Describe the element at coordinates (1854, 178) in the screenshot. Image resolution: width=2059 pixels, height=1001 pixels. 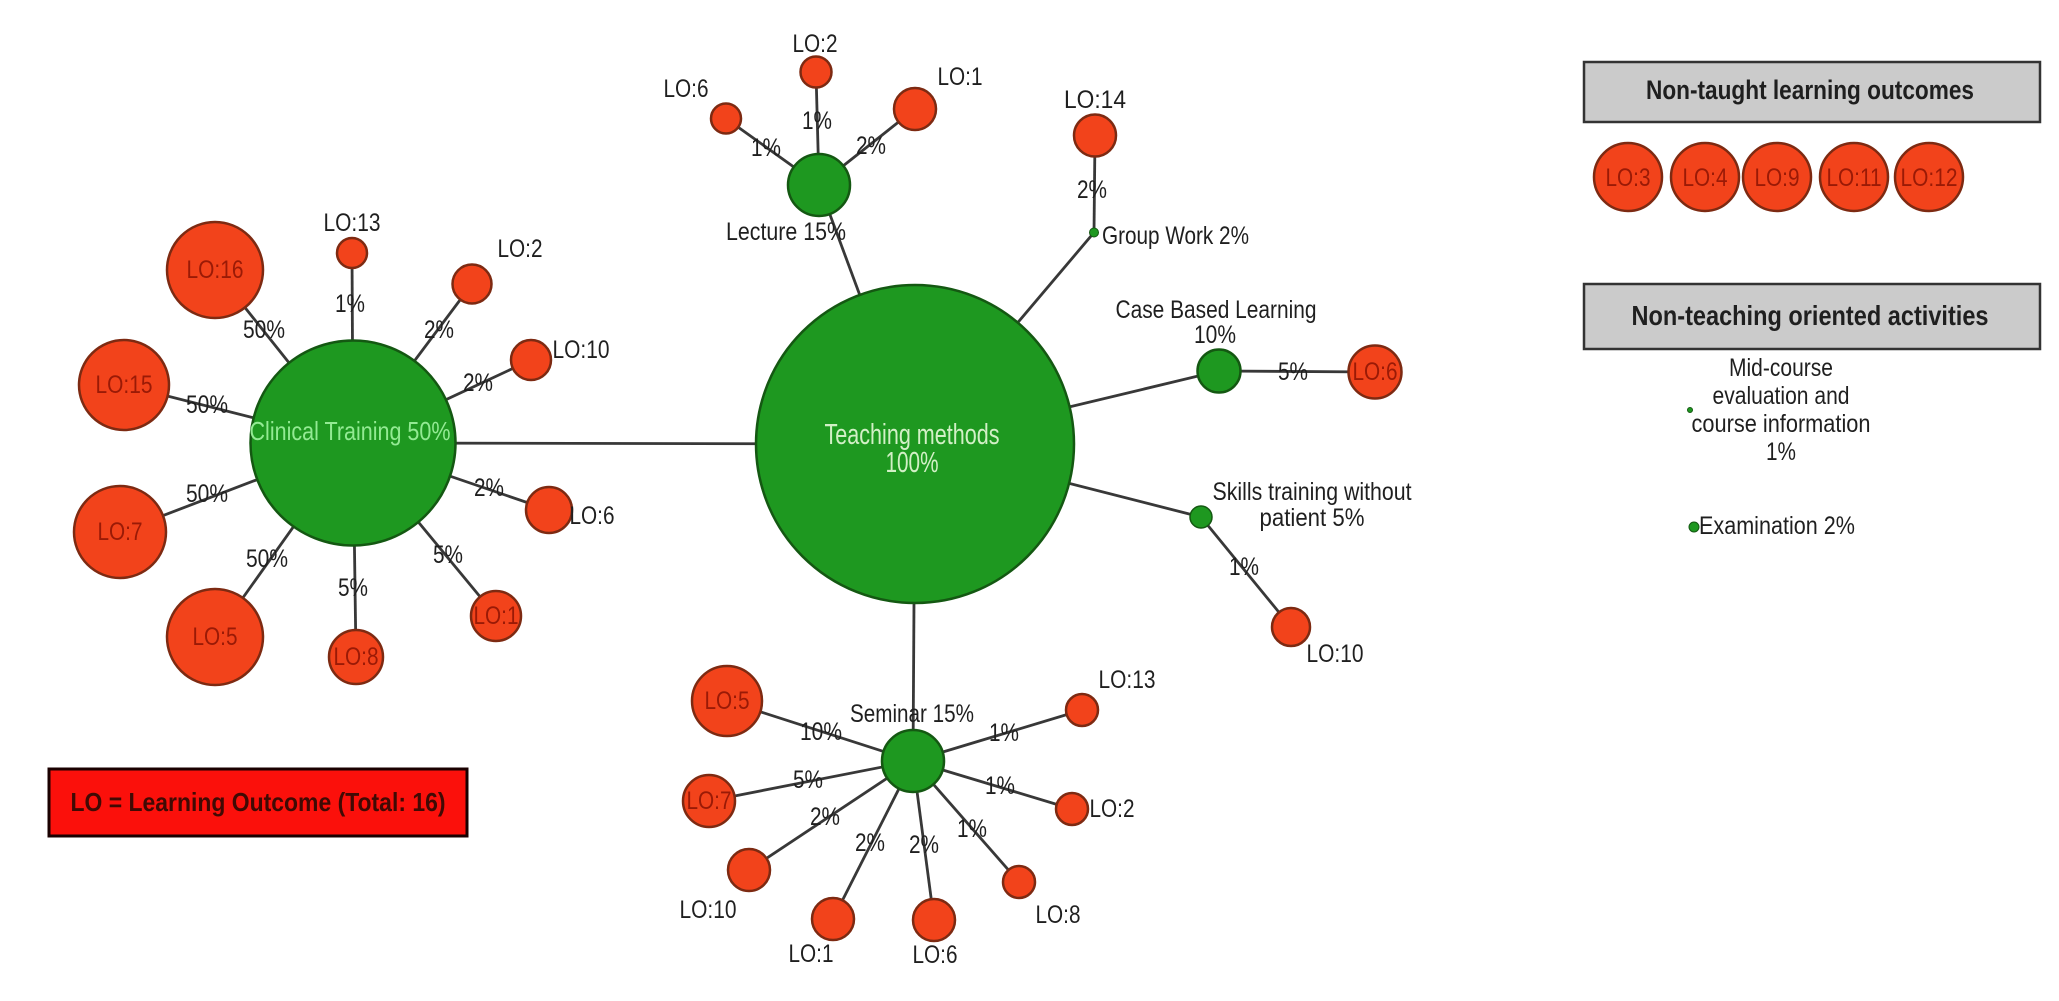
I see `svg-text: LO:11` at that location.